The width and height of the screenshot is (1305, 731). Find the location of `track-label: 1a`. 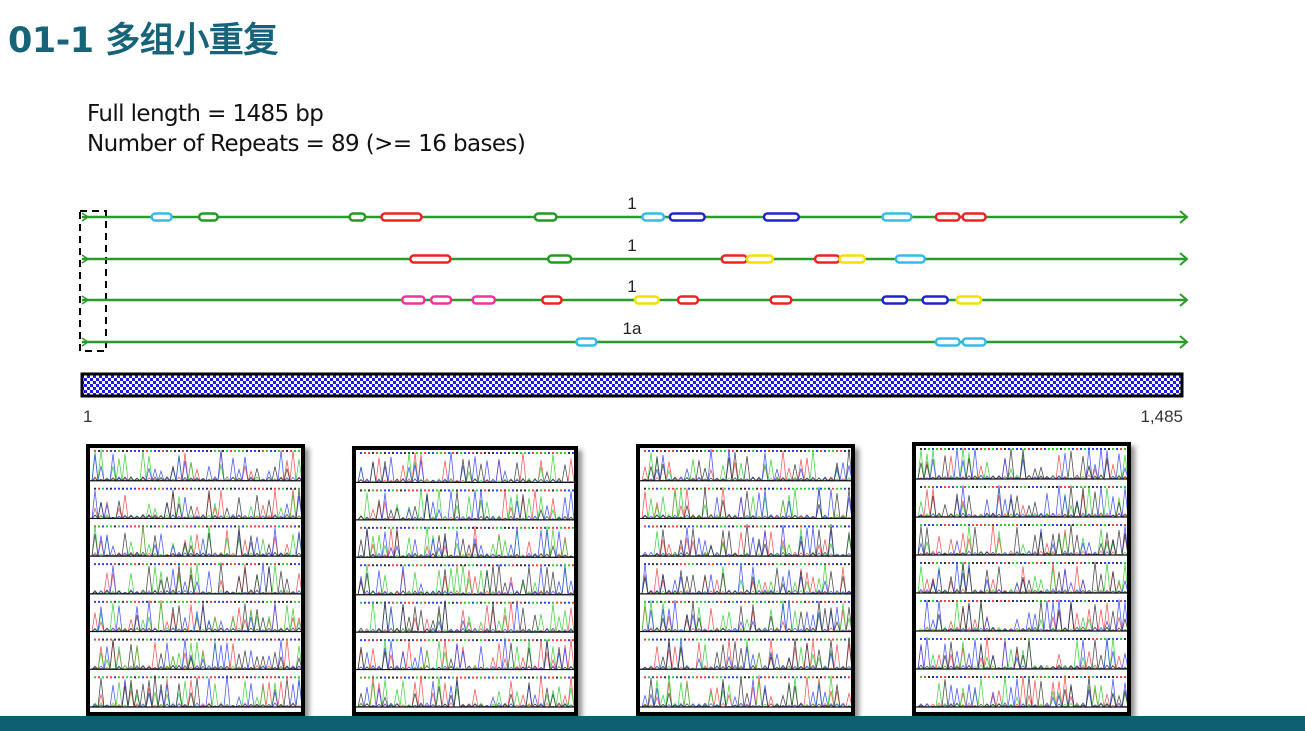

track-label: 1a is located at coordinates (632, 328).